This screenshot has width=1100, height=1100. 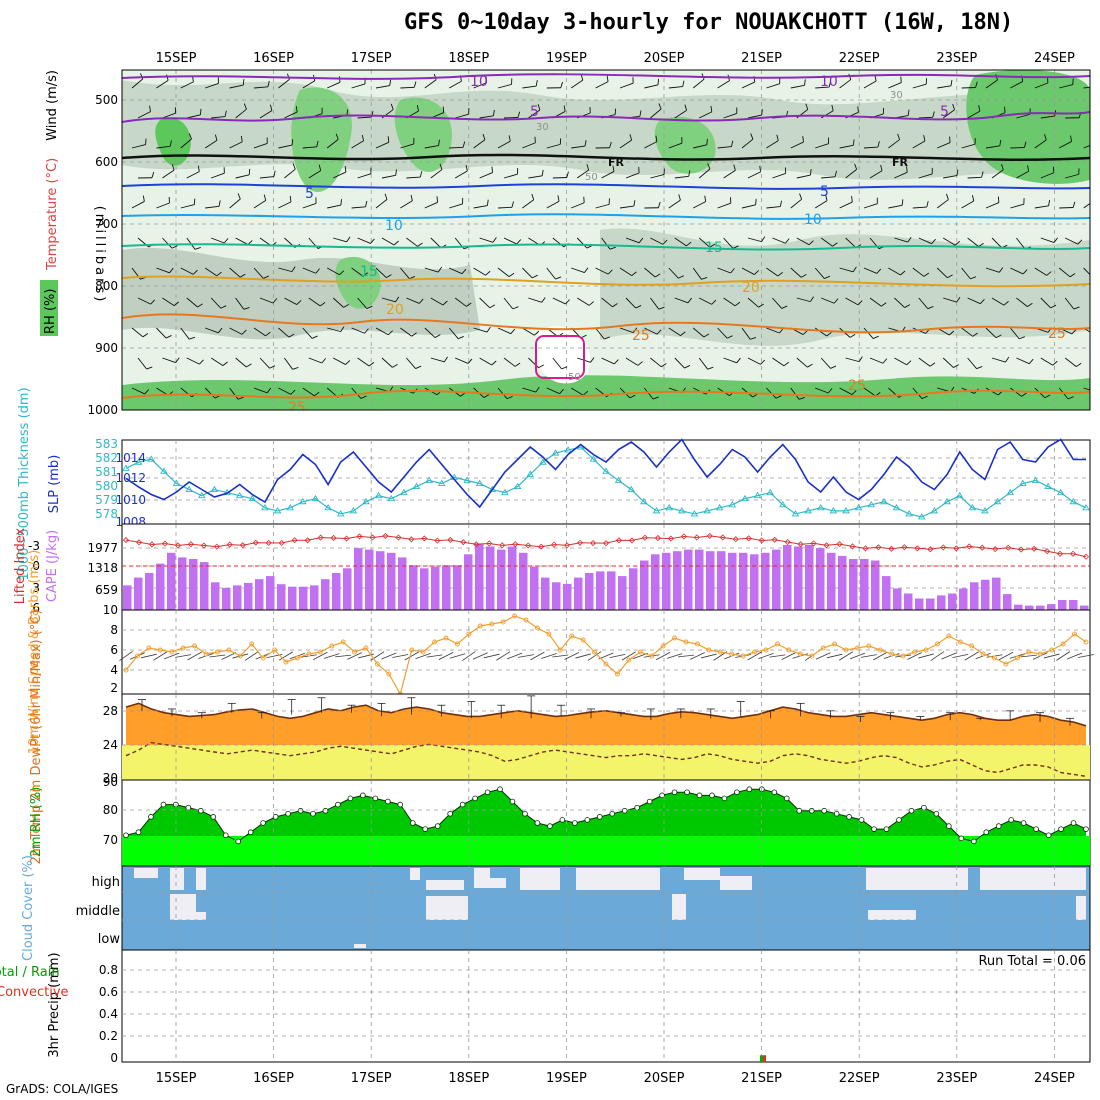 I want to click on grads-credit: GrADS: COLA/IGES, so click(x=62, y=1089).